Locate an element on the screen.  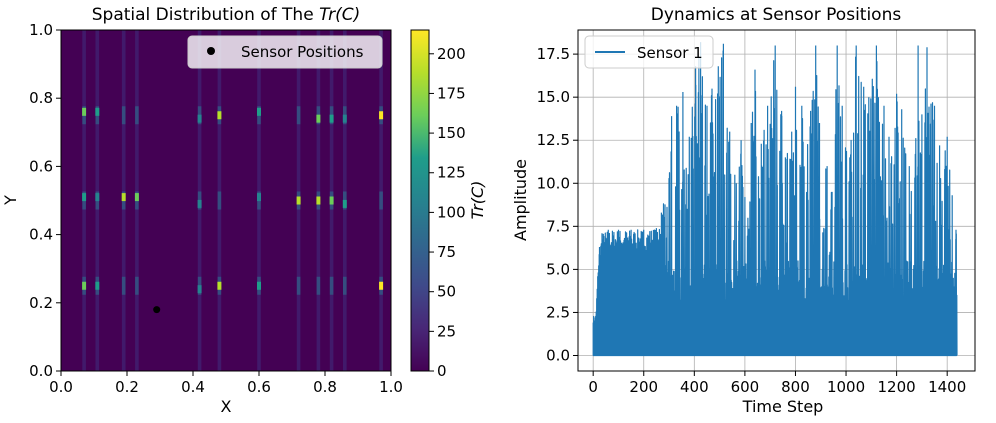
heatmap-y-tick-label: 0.6 is located at coordinates (41, 166).